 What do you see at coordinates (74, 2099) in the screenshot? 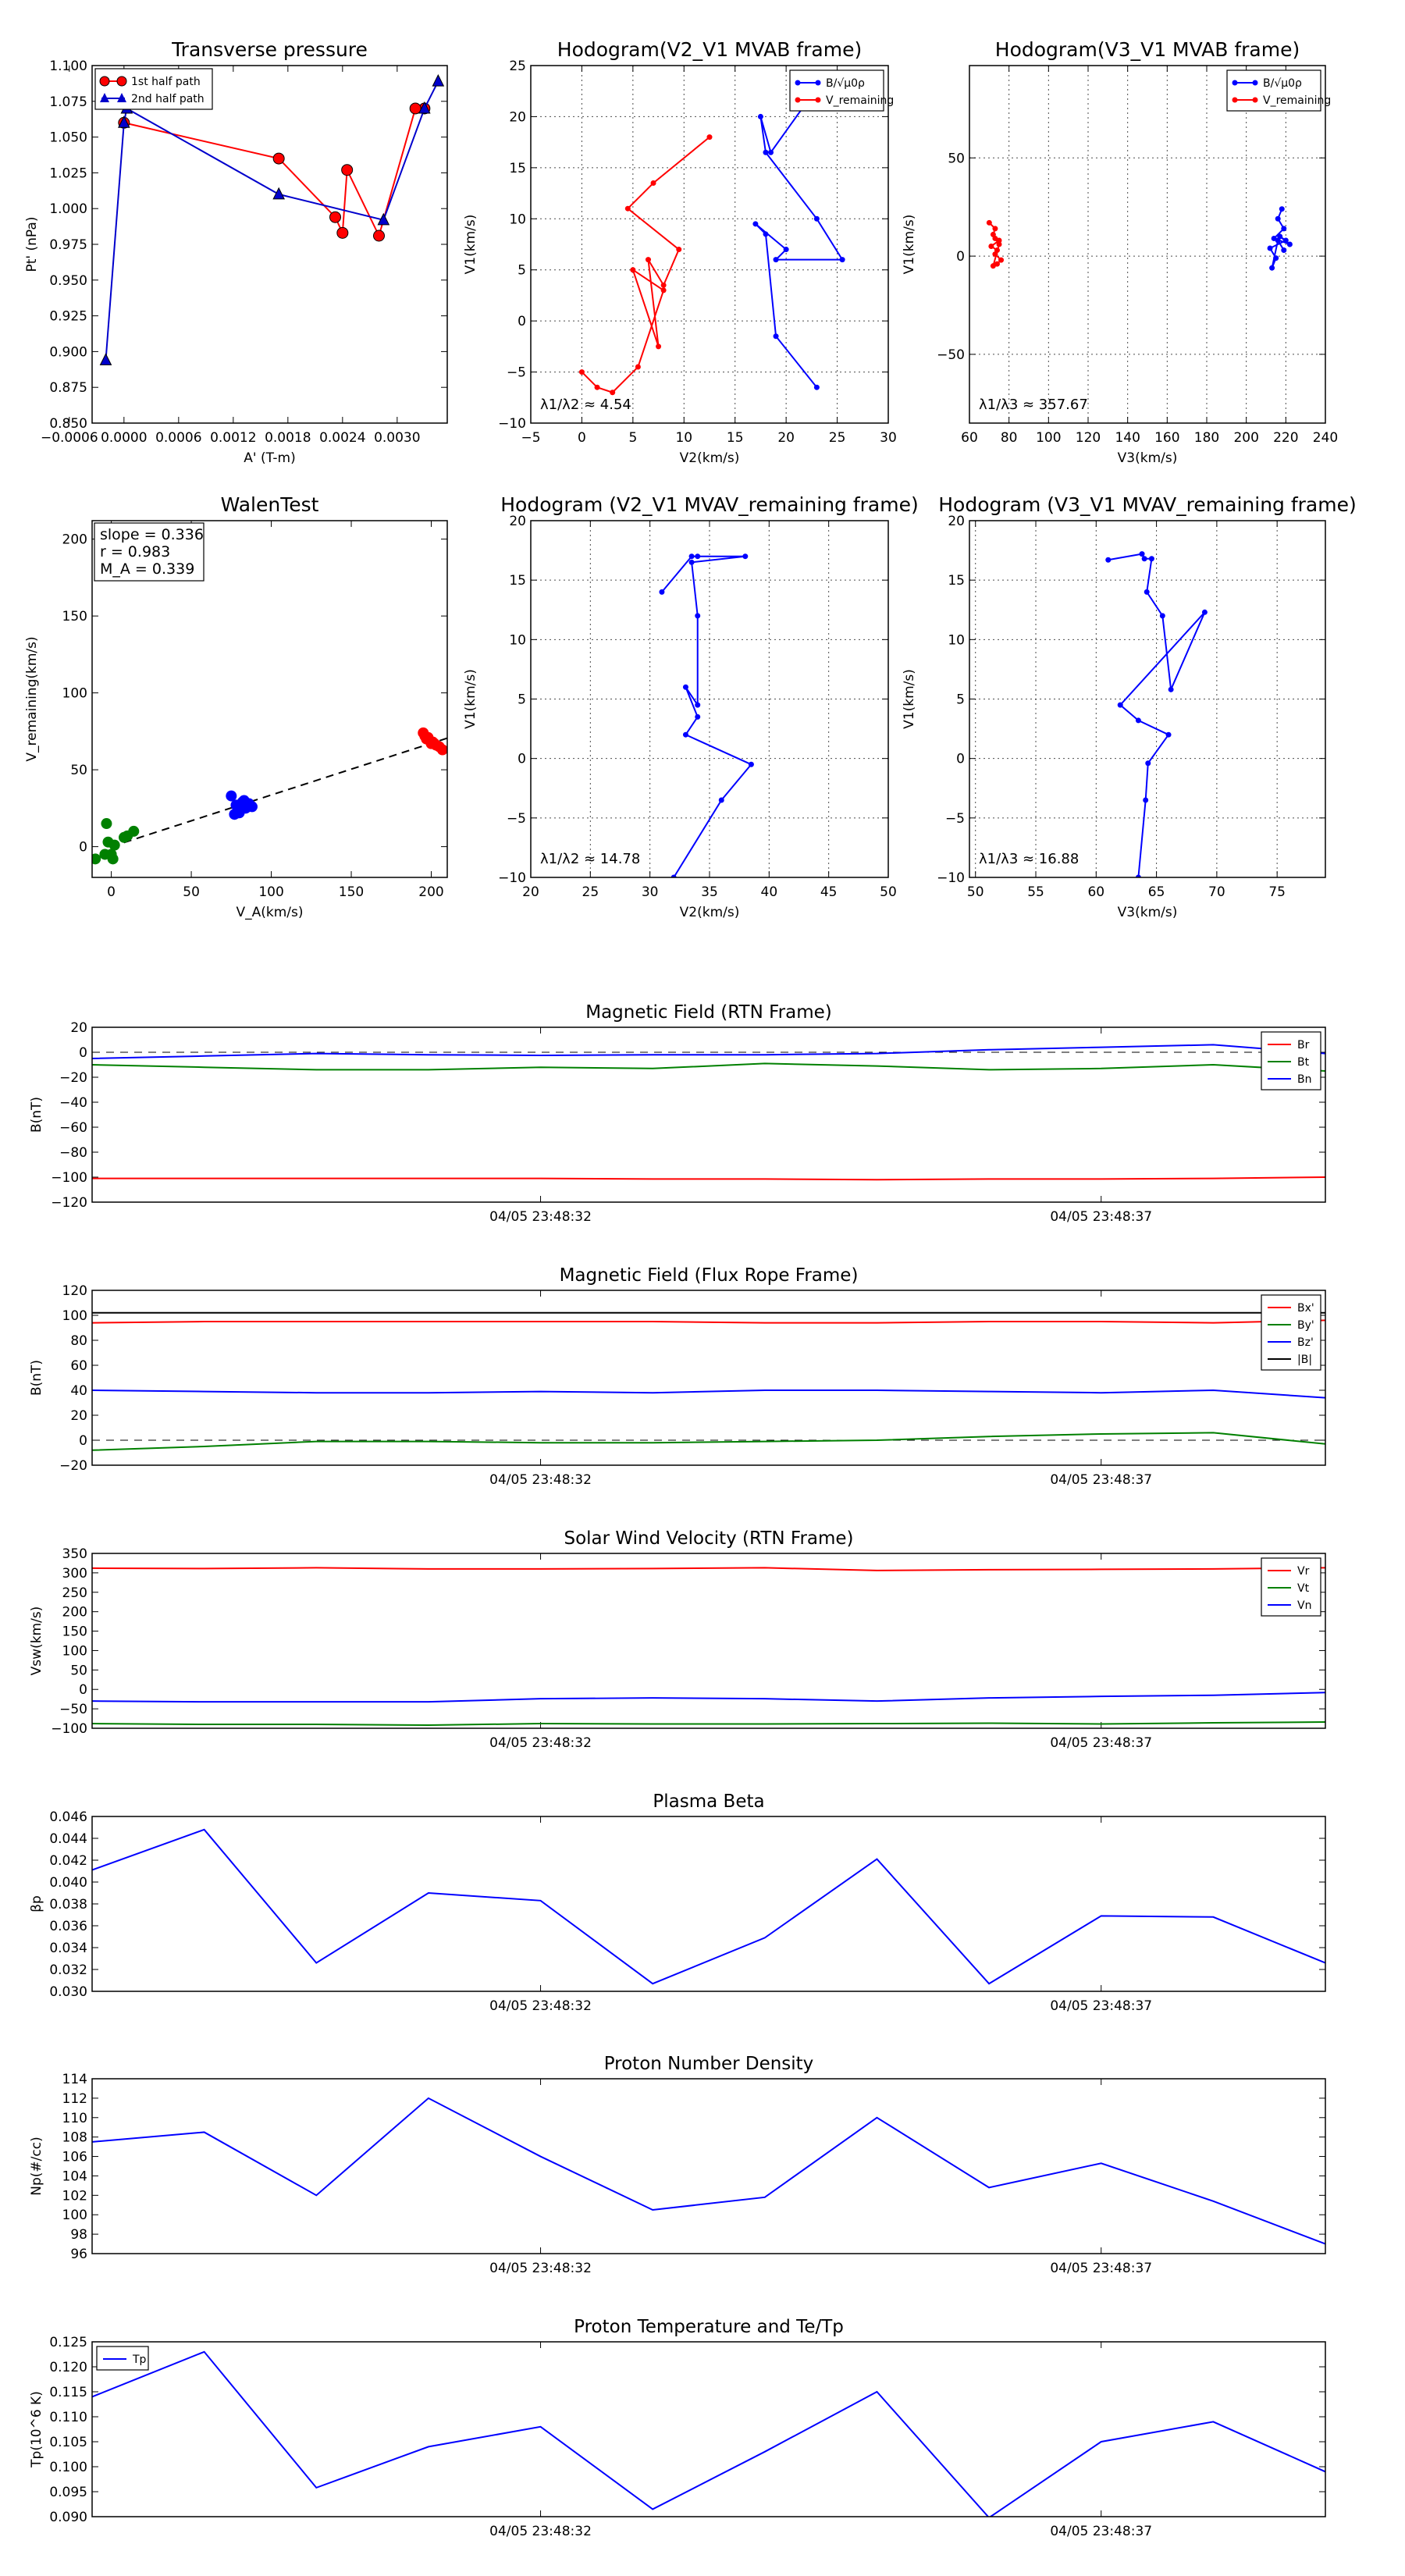
I see `y-tick-label: 112` at bounding box center [74, 2099].